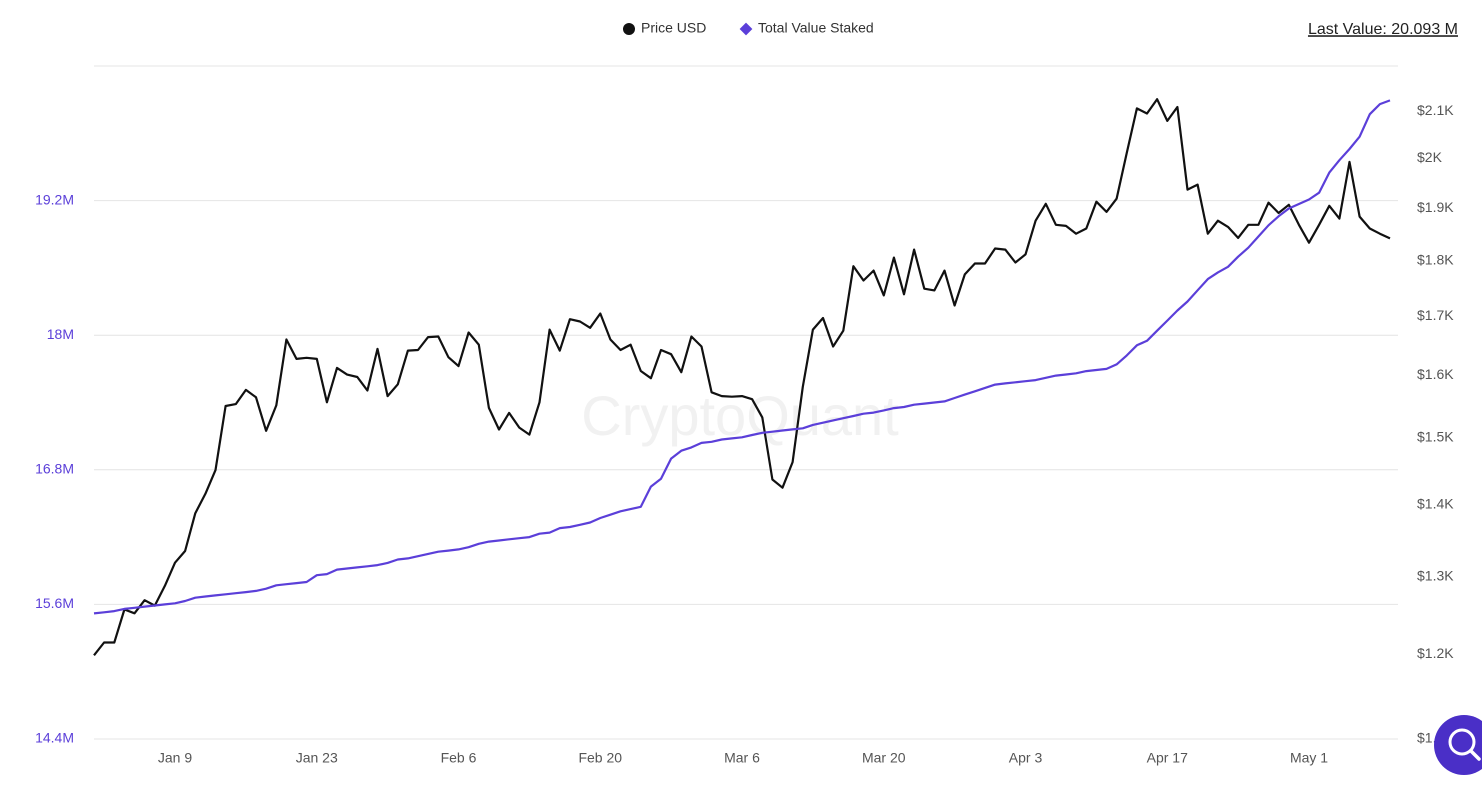  Describe the element at coordinates (1435, 437) in the screenshot. I see `y2-tick-label: $1.5K` at that location.